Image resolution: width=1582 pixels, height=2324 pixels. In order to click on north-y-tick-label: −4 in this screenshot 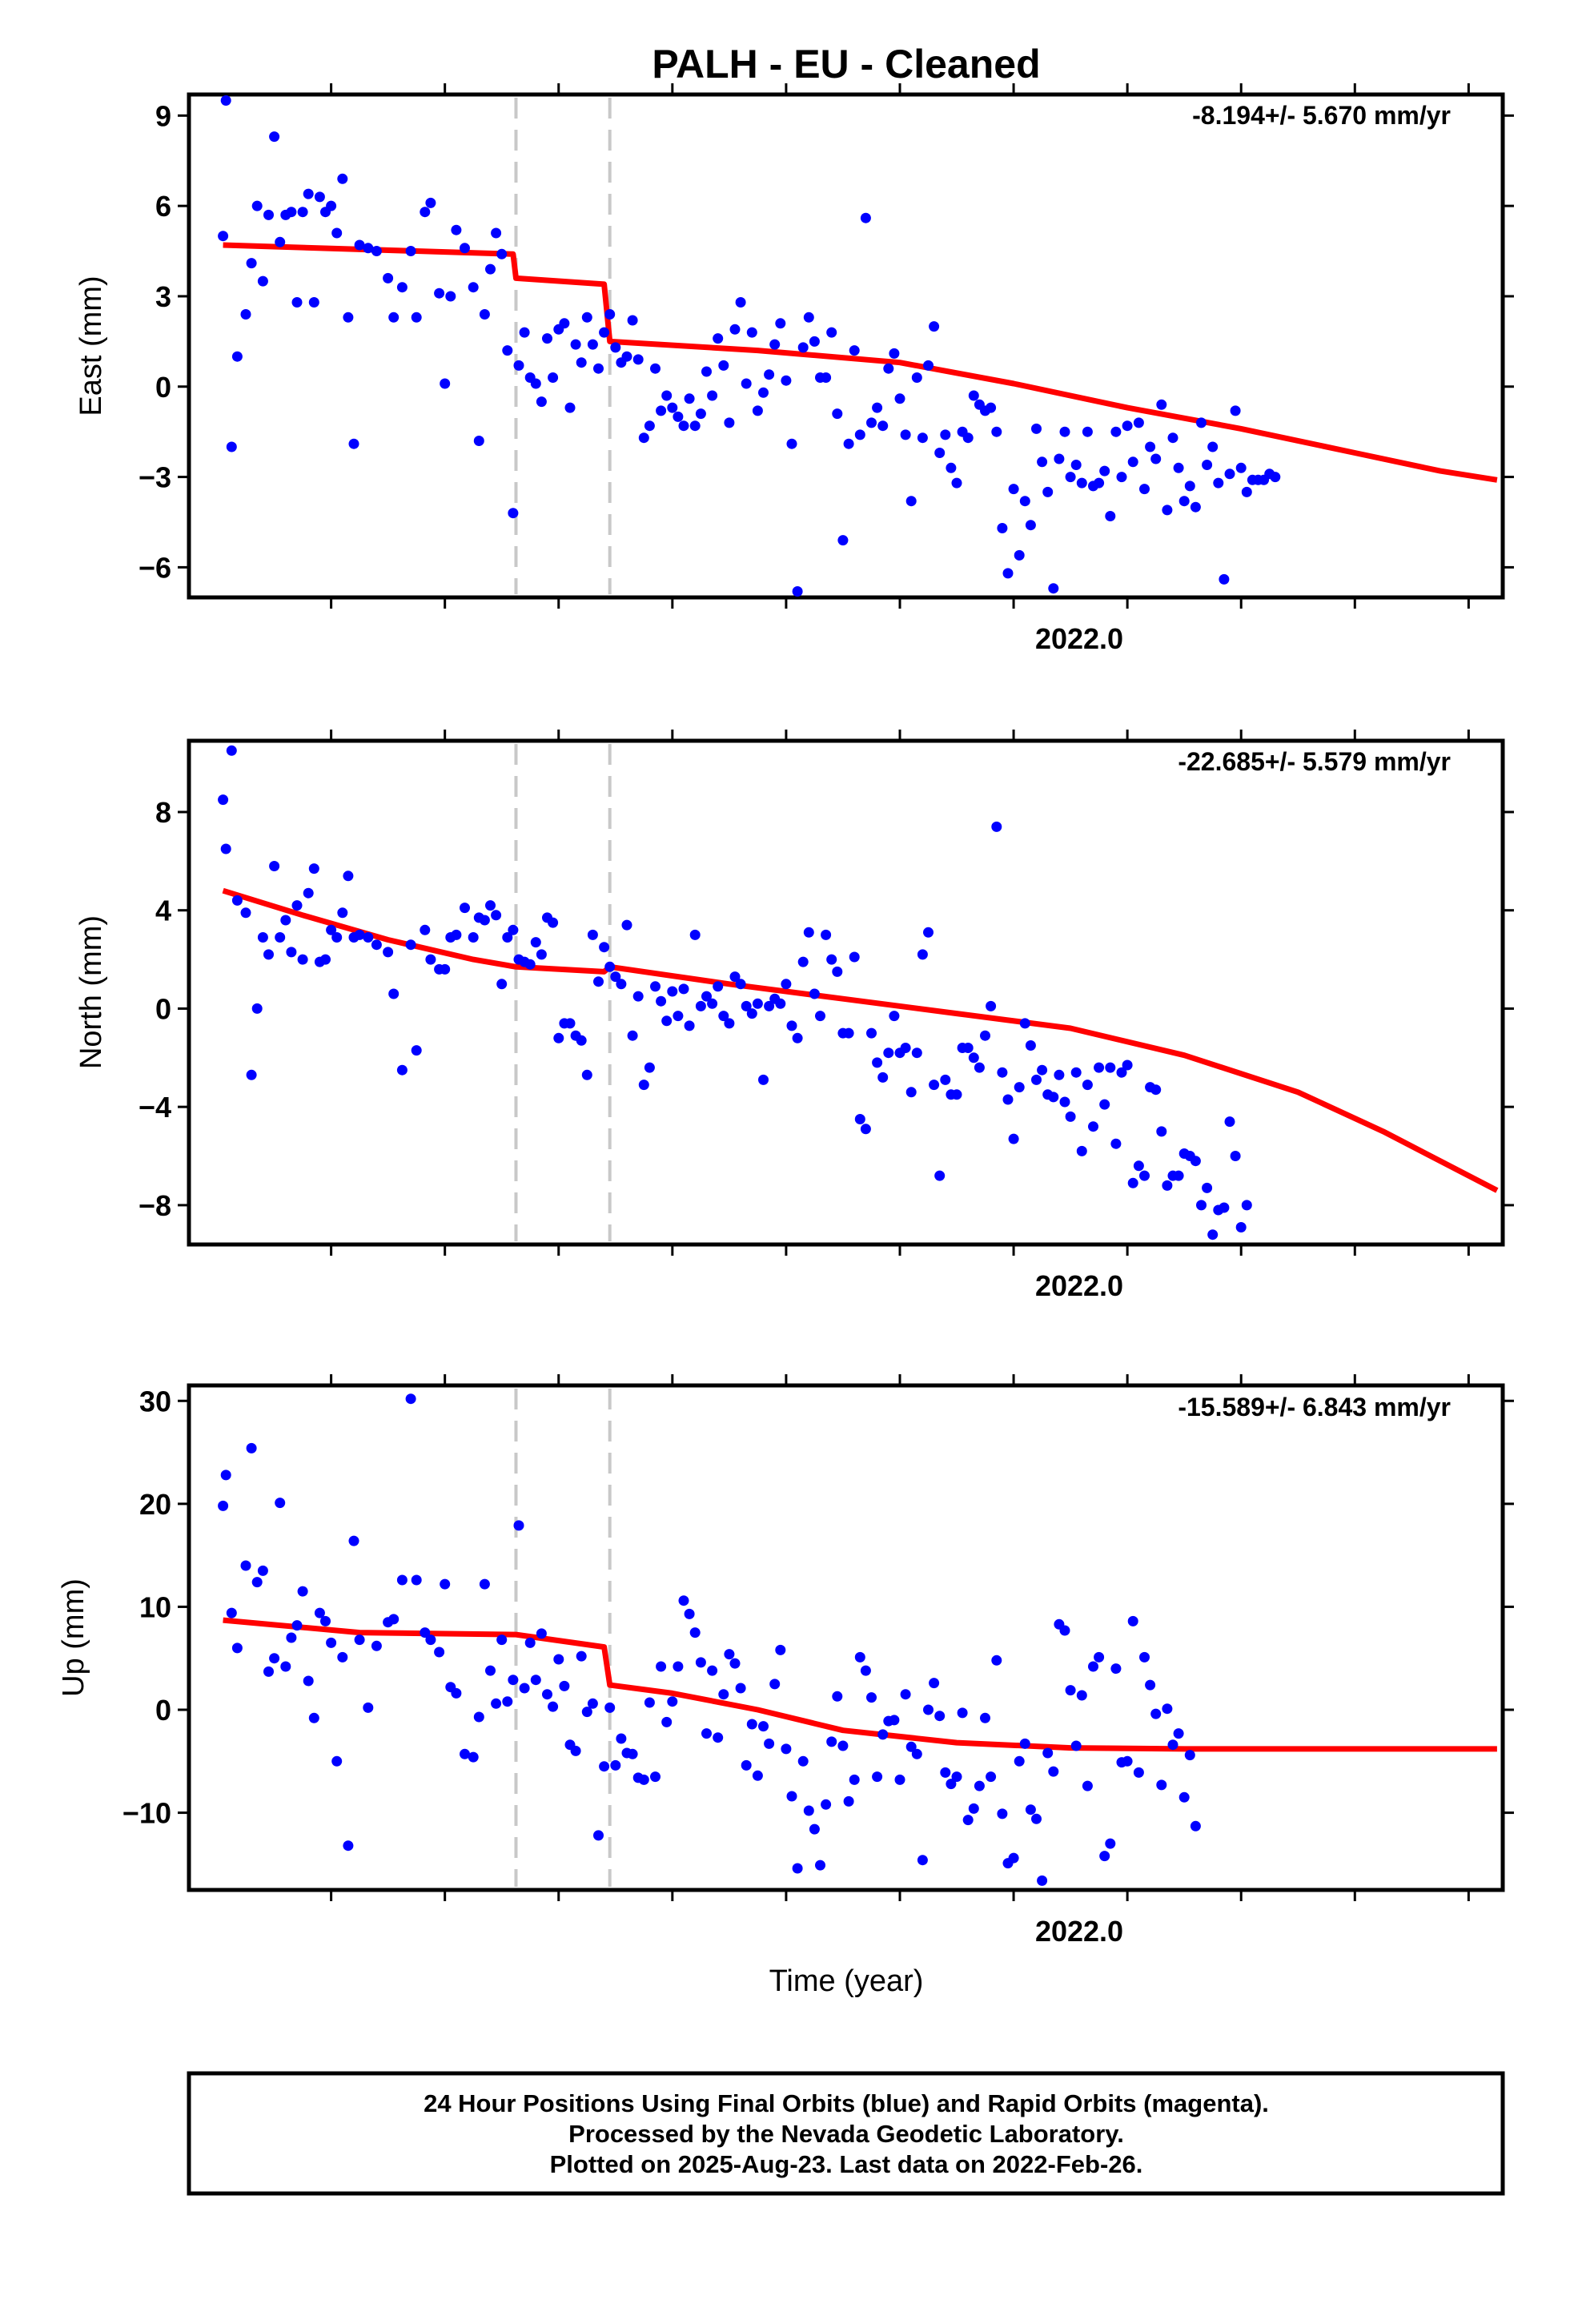, I will do `click(155, 1107)`.